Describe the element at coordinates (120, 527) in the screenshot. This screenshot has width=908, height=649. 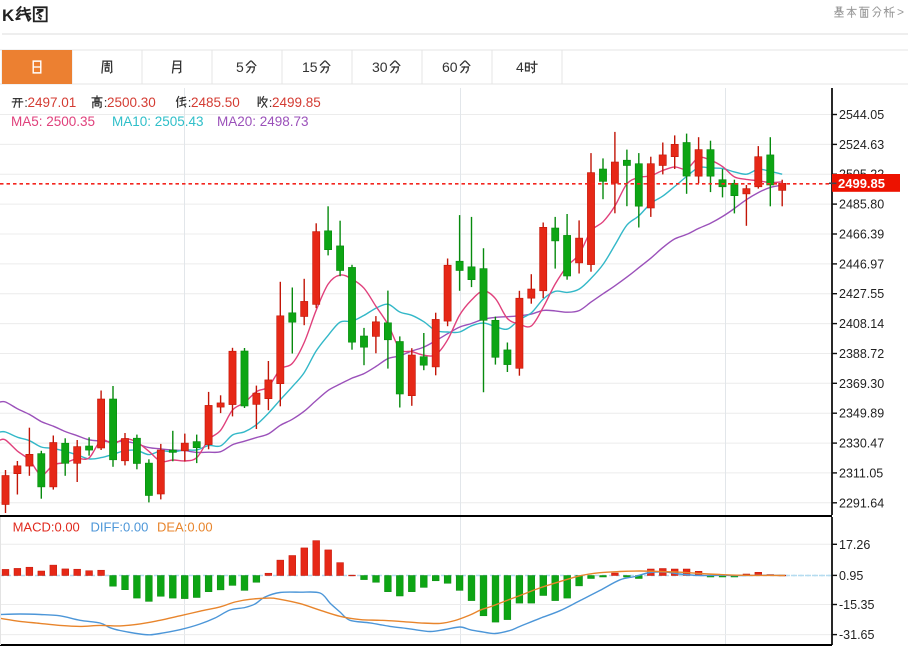
I see `svg-text: DIFF:0.00` at that location.